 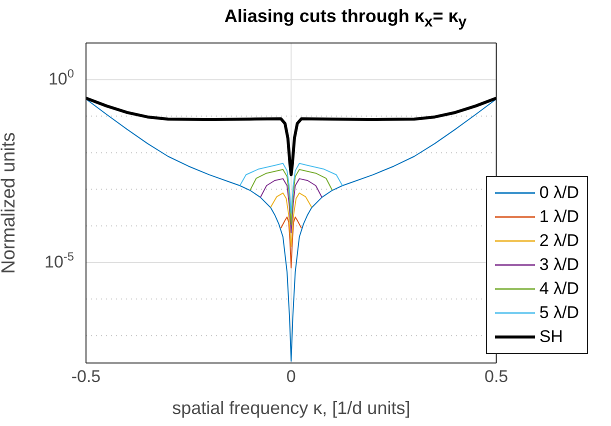 What do you see at coordinates (291, 408) in the screenshot?
I see `x-axis-title: spatial frequency κ, [1/d units]` at bounding box center [291, 408].